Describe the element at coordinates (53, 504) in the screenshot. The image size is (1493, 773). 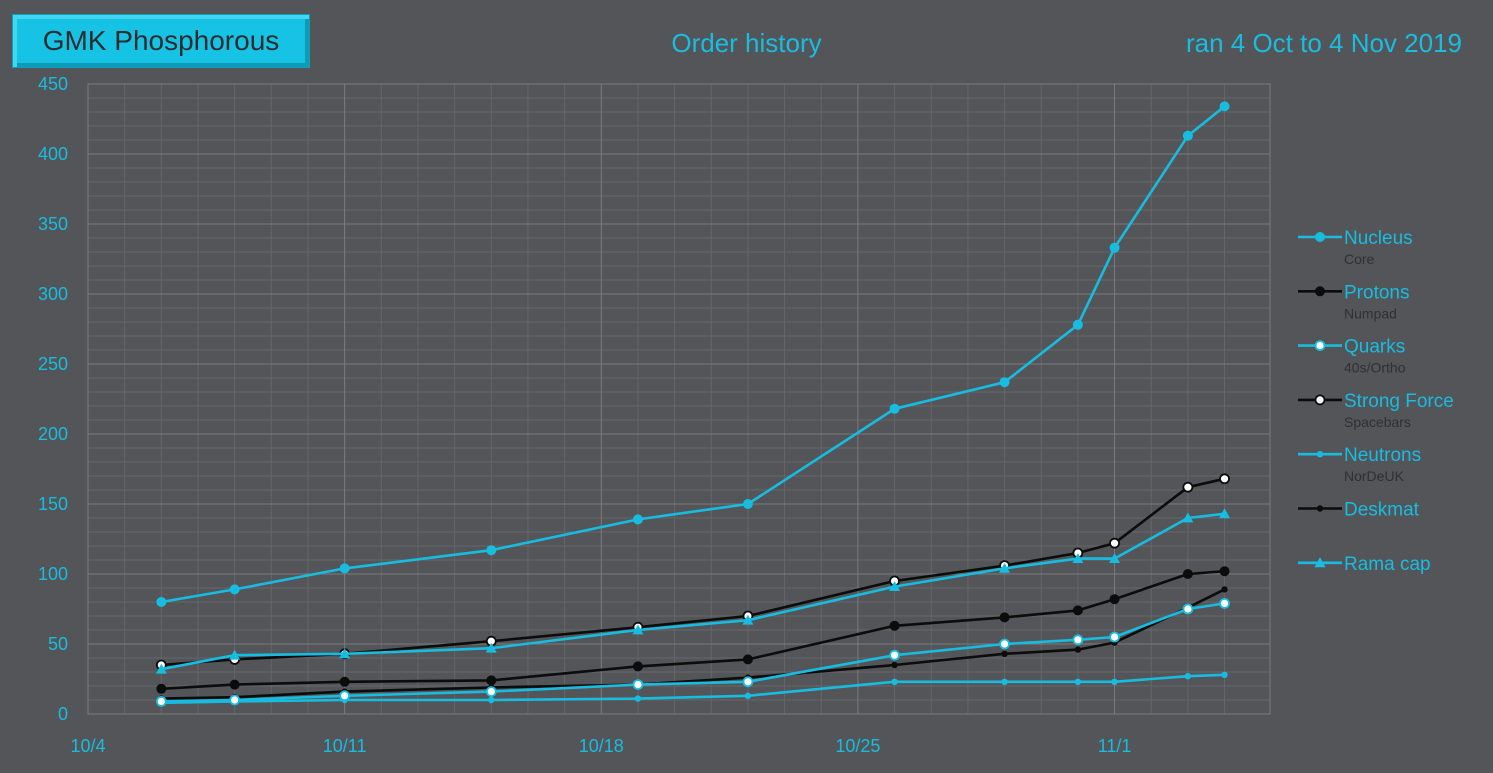
I see `y-tick-label: 150` at that location.